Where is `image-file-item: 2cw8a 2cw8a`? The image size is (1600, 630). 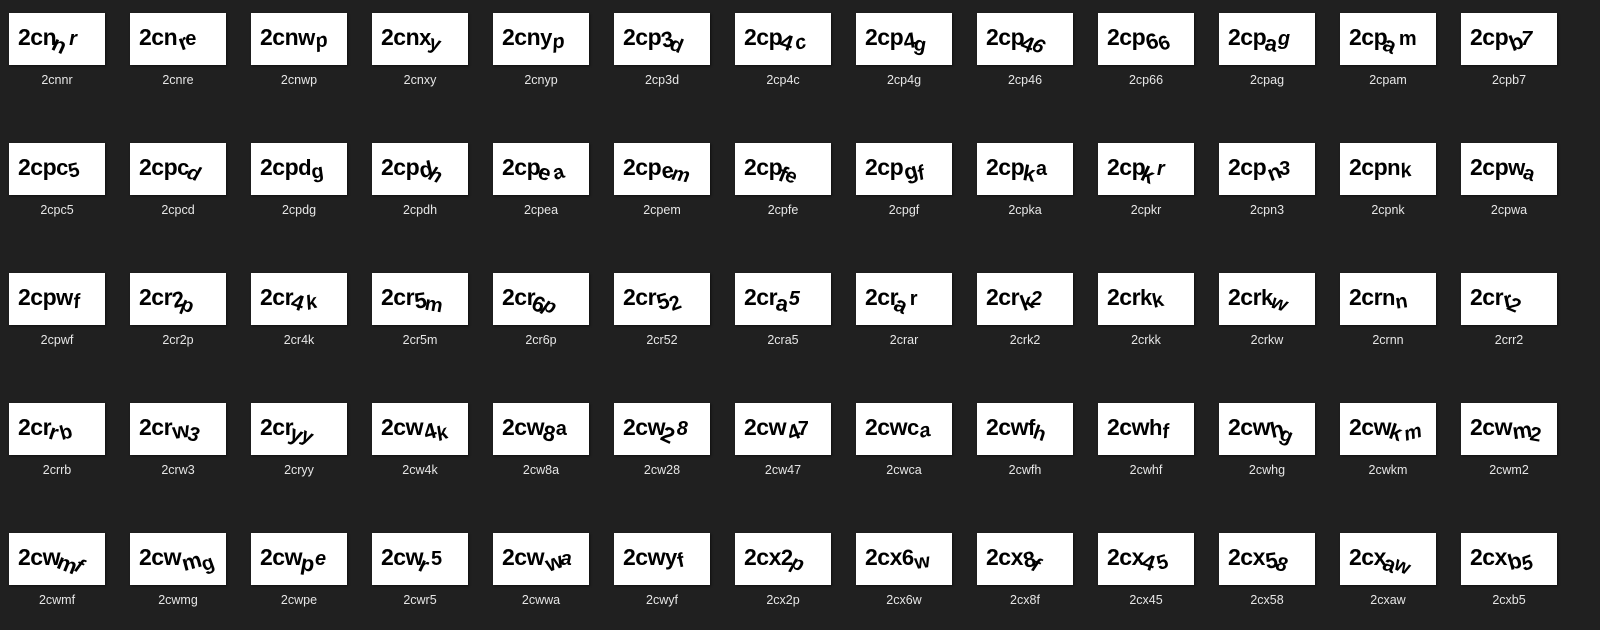
image-file-item: 2cw8a 2cw8a is located at coordinates (541, 443).